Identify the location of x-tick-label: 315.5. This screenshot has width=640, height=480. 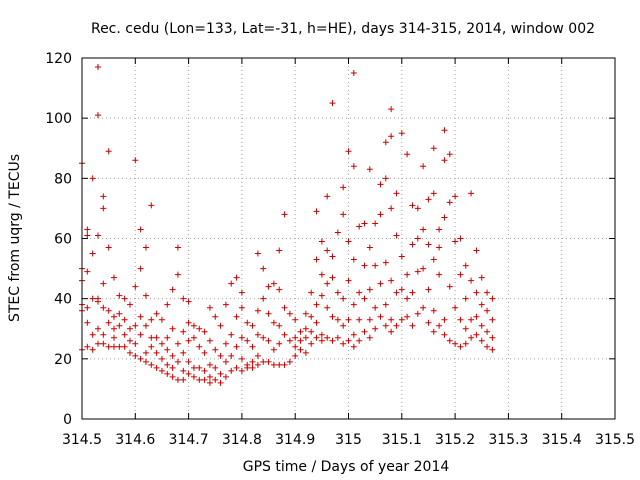
(615, 440).